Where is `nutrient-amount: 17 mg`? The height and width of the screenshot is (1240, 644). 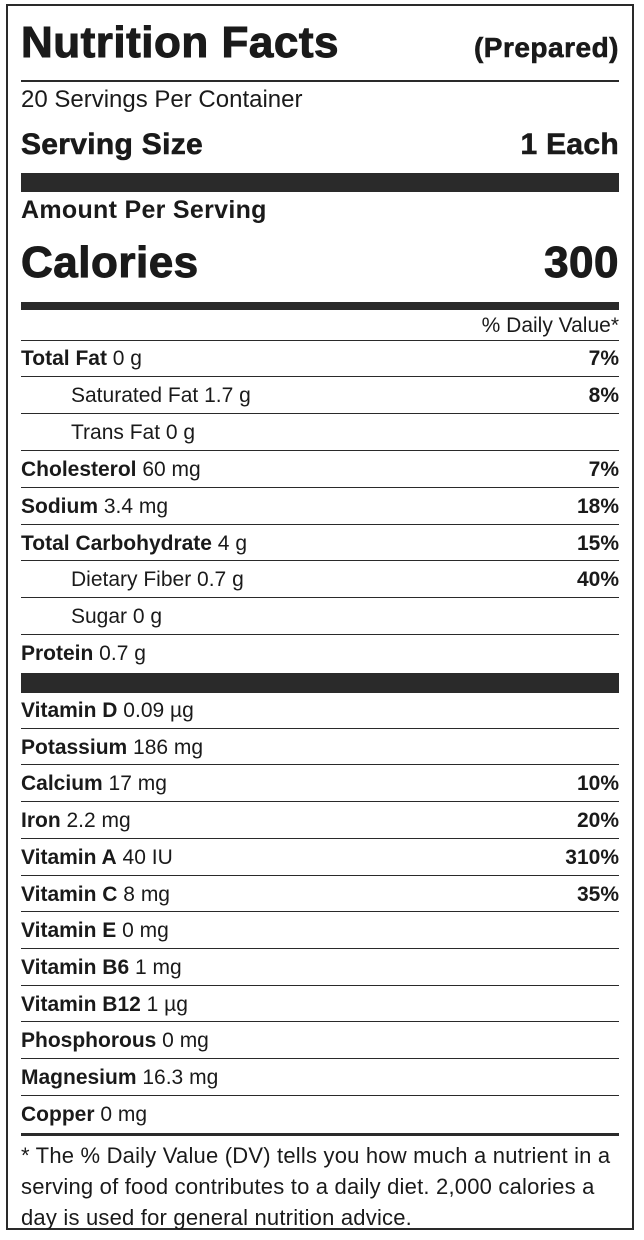 nutrient-amount: 17 mg is located at coordinates (134, 784).